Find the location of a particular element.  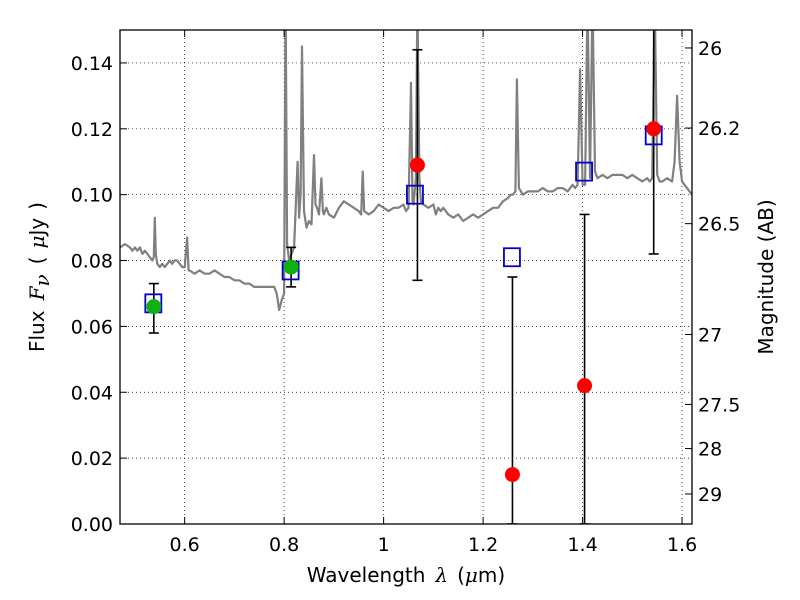

y-tick-label: 0.00 is located at coordinates (92, 525).